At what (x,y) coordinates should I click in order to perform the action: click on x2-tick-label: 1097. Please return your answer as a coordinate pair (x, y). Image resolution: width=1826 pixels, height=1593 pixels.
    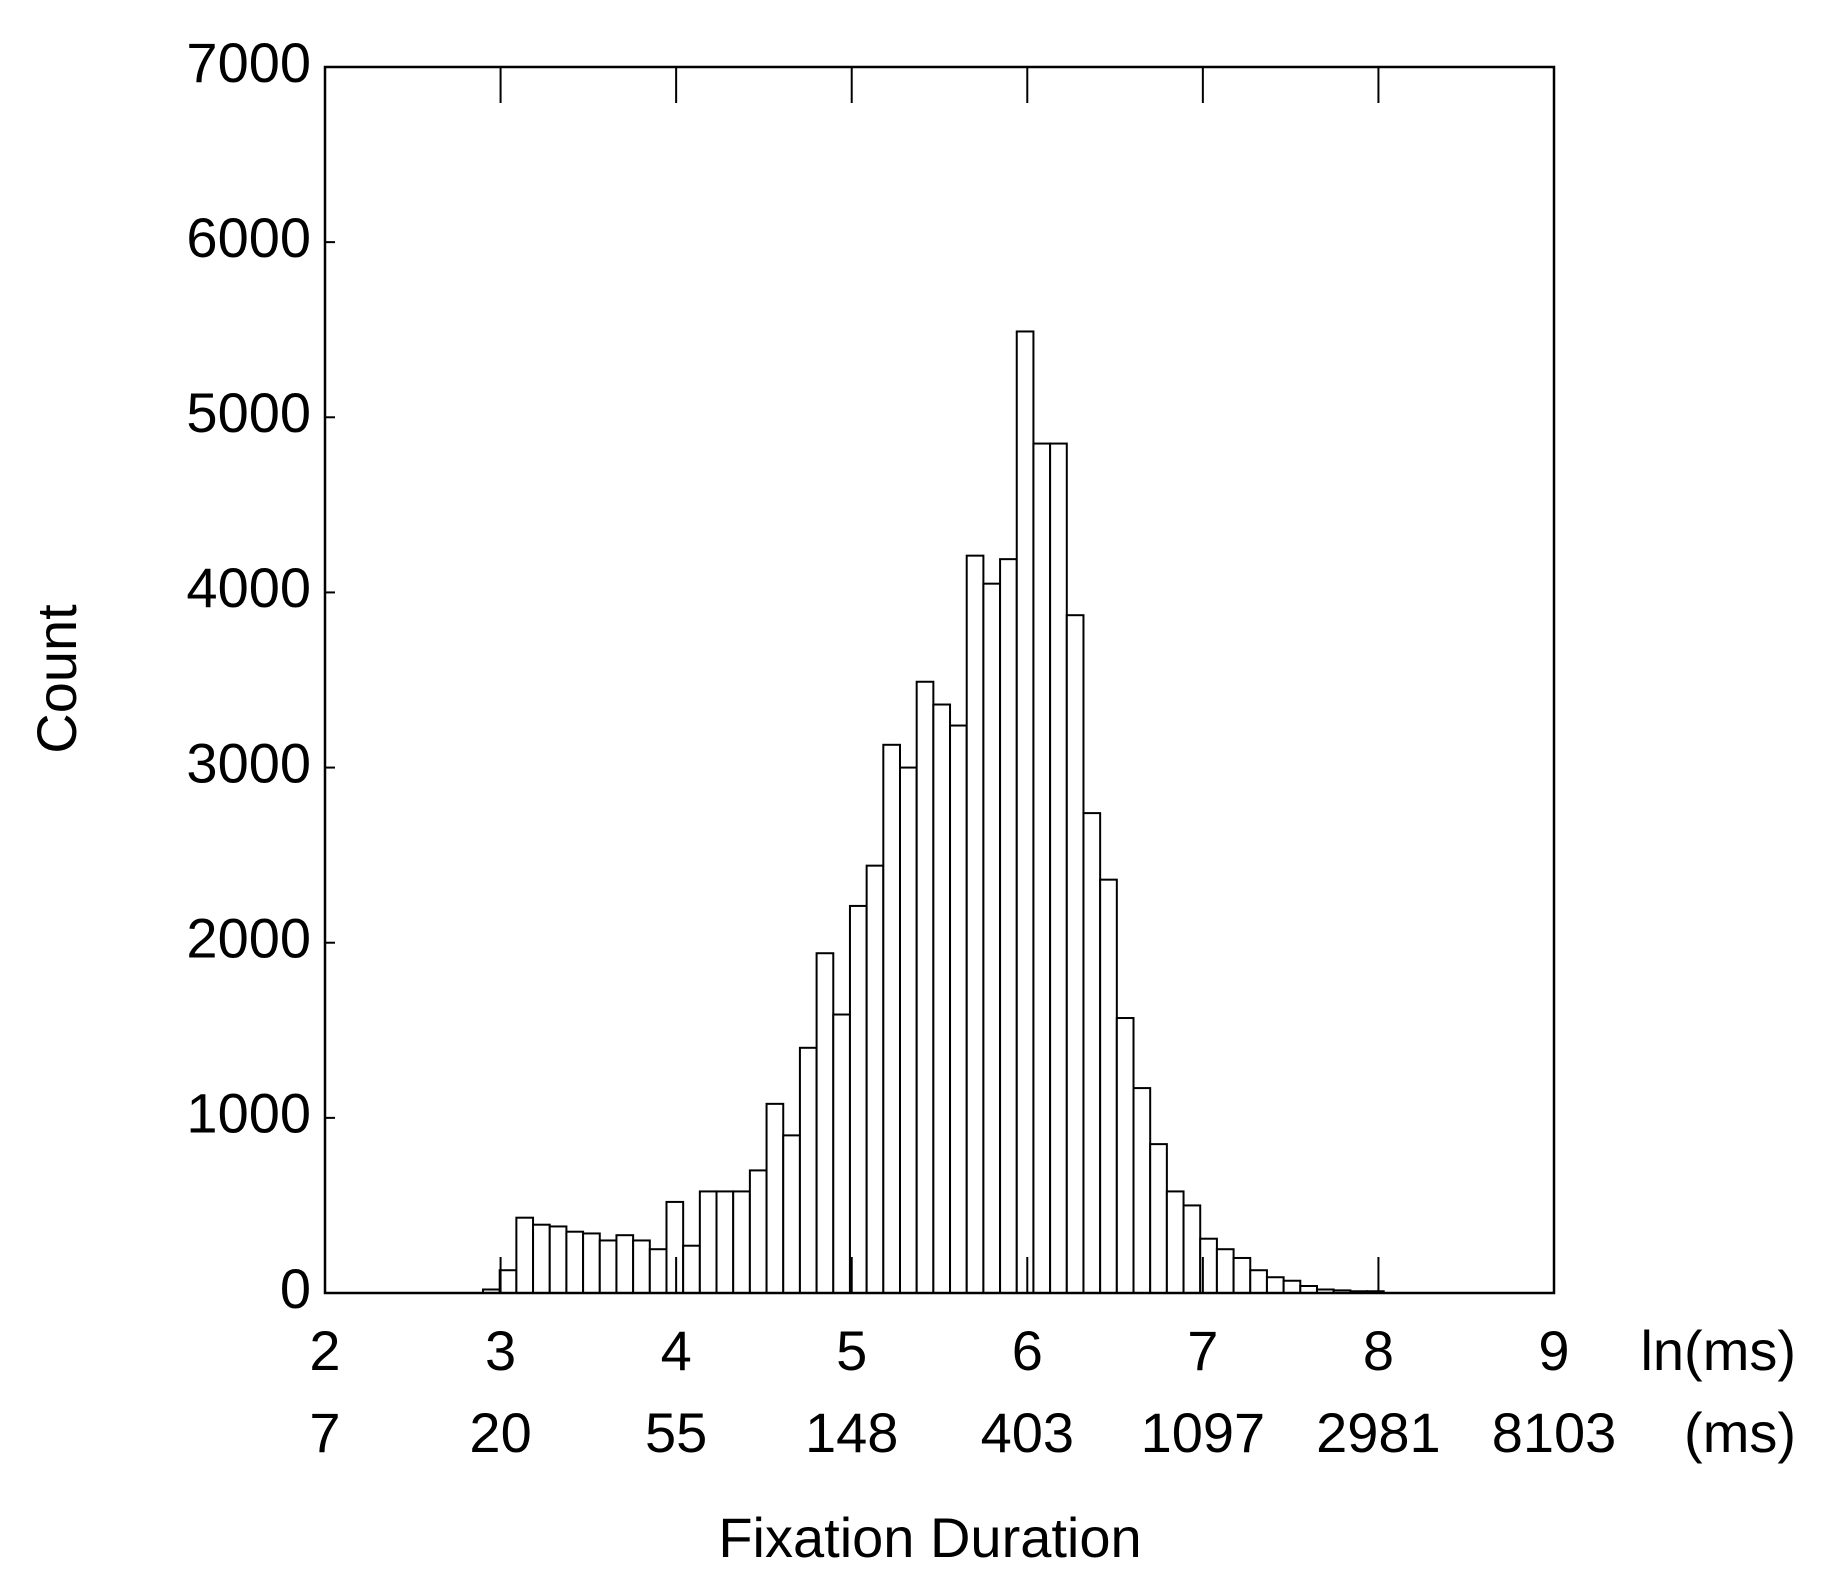
    Looking at the image, I should click on (1203, 1432).